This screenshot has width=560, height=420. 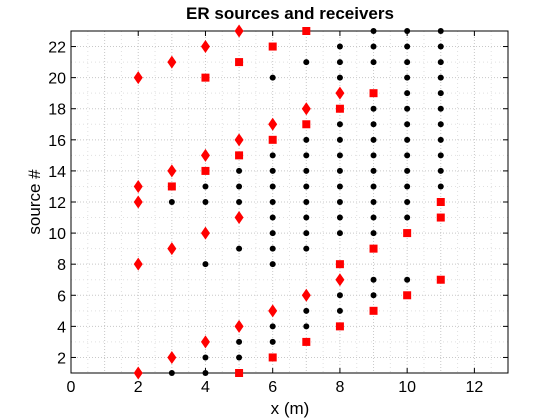 I want to click on x-tick-label: 10, so click(x=407, y=387).